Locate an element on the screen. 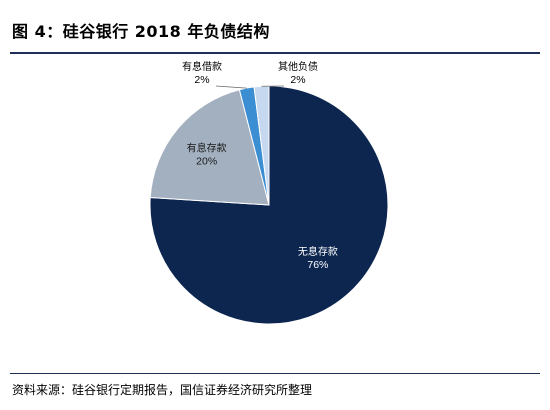 This screenshot has height=410, width=550. top-rule is located at coordinates (275, 53).